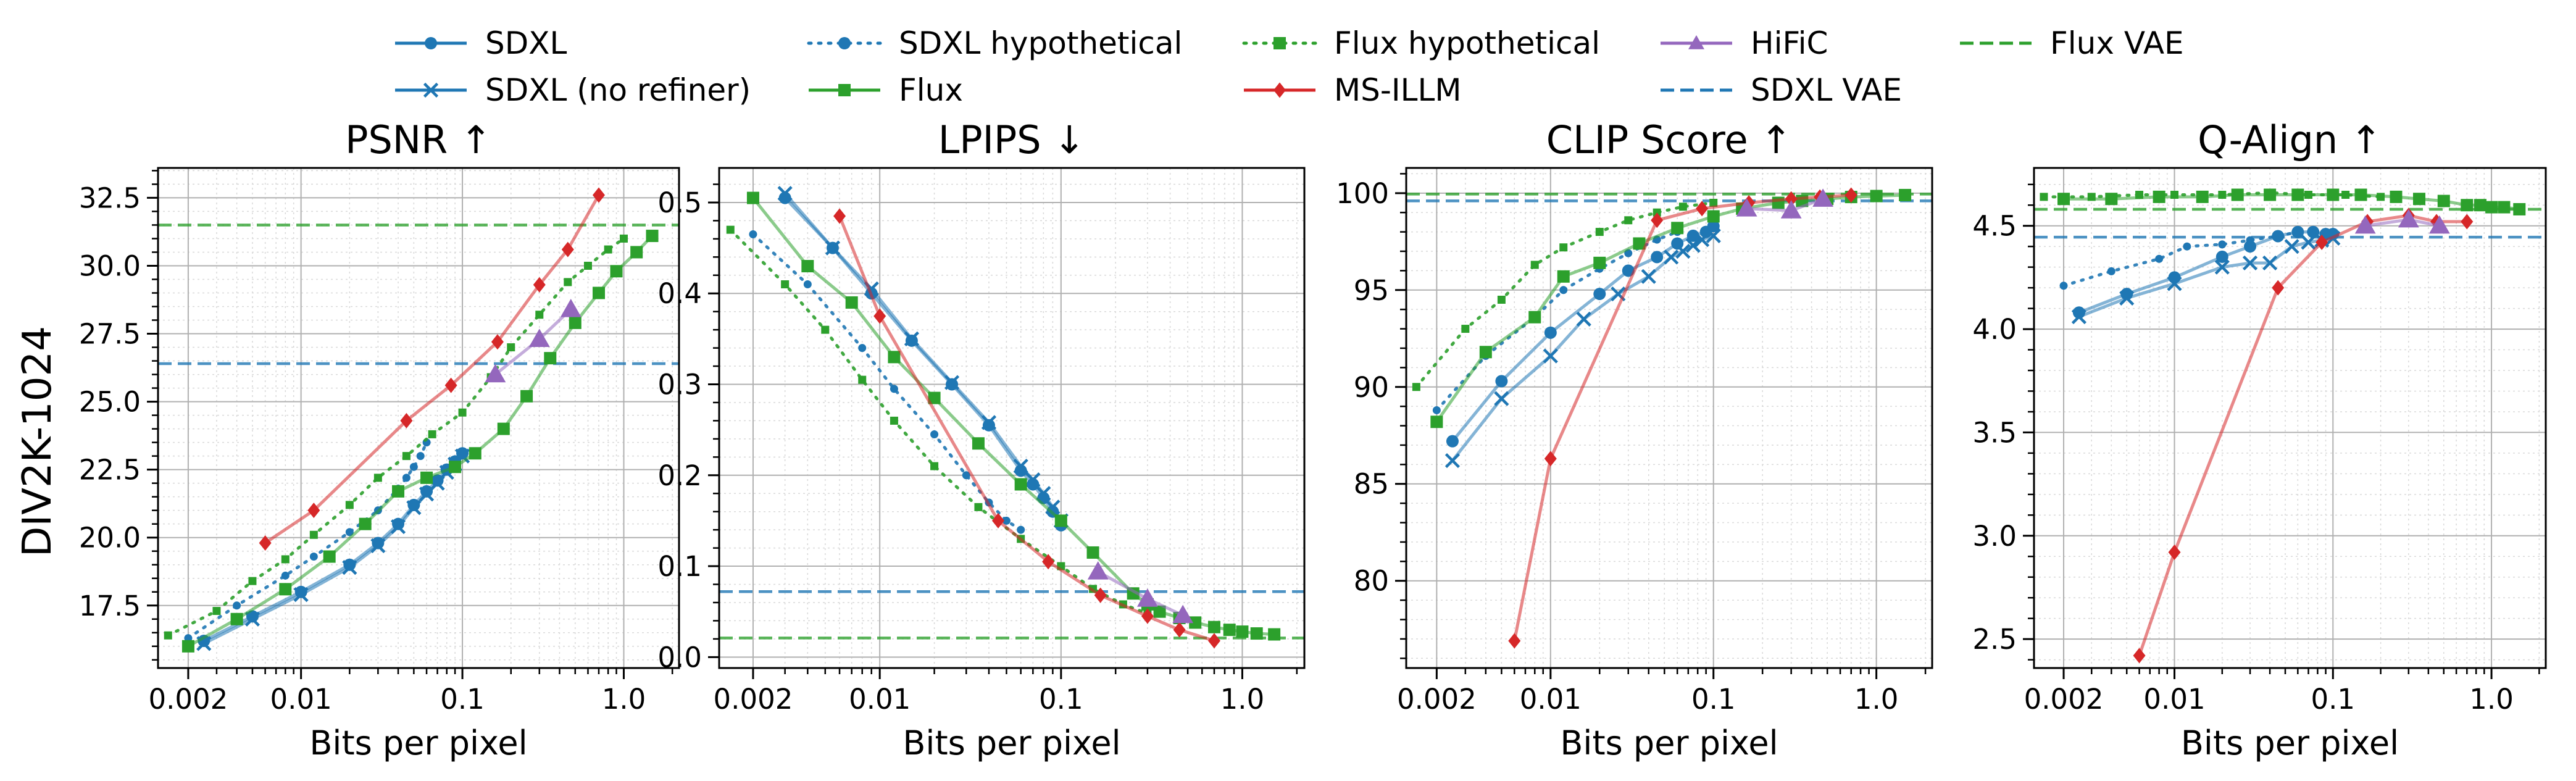 The height and width of the screenshot is (781, 2576). Describe the element at coordinates (912, 340) in the screenshot. I see `panel-2-point-sdxl` at that location.